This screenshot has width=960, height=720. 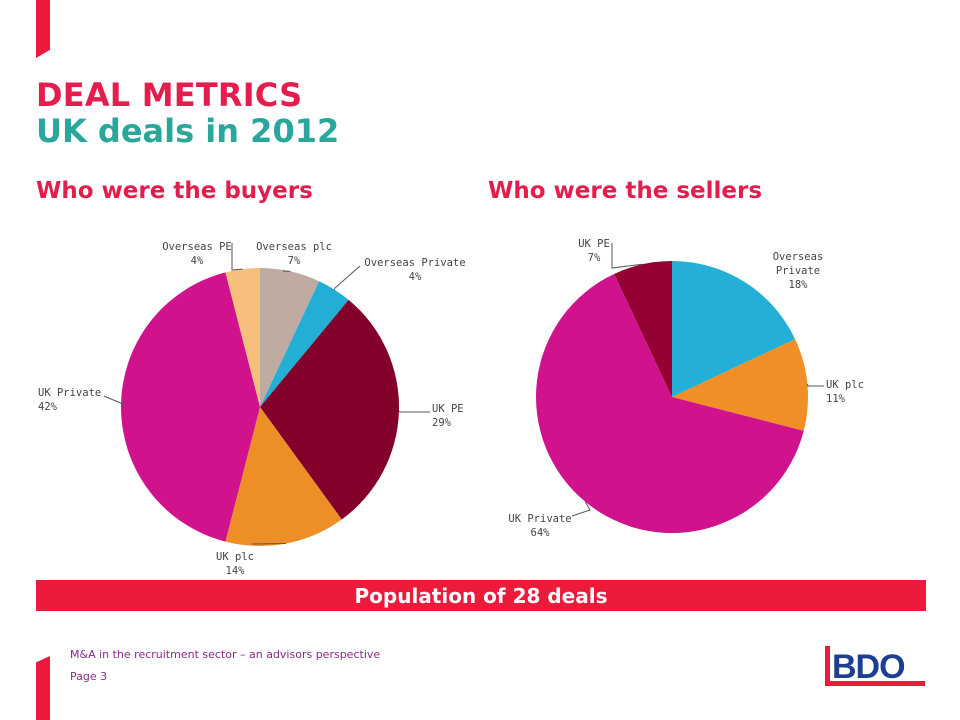 I want to click on bdo-logo: BDO, so click(x=875, y=666).